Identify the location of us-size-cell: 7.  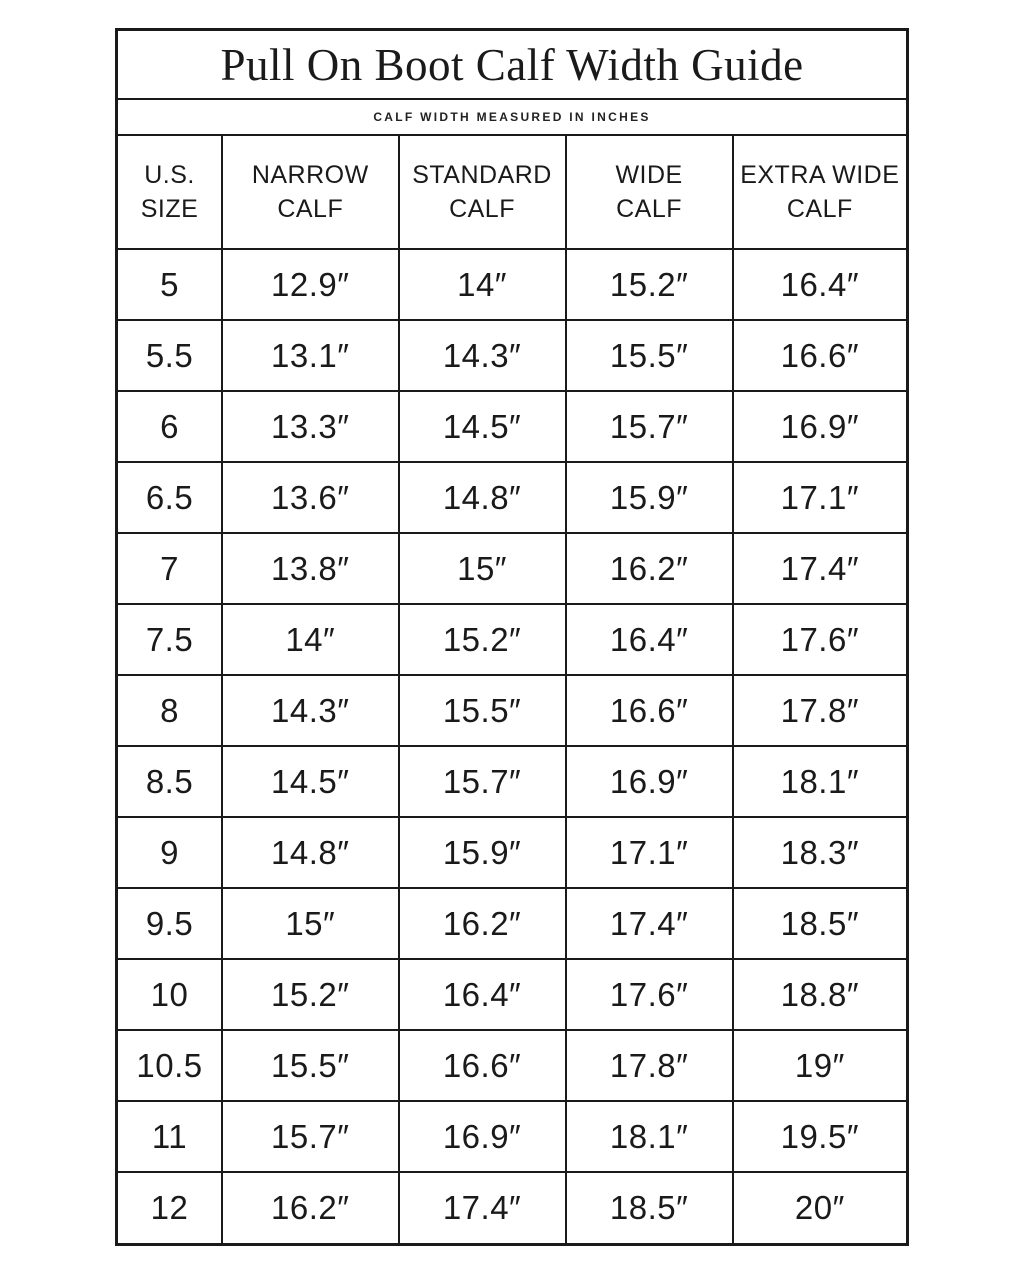
(171, 568).